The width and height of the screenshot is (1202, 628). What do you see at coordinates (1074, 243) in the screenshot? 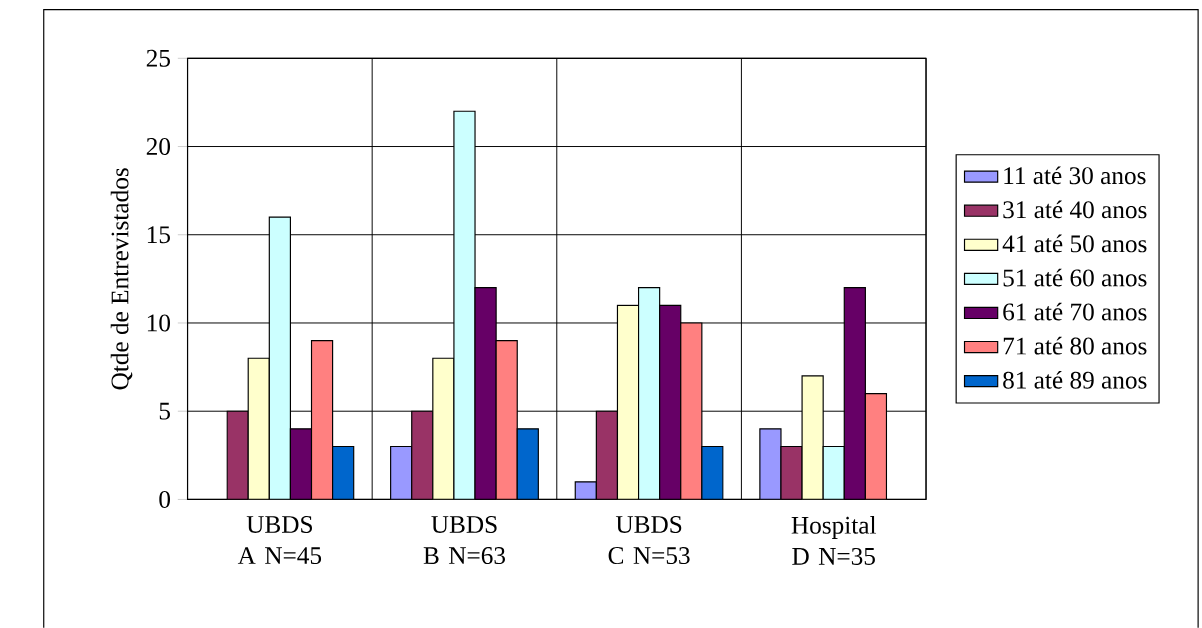
I see `legend-label: 41 até 50 anos` at bounding box center [1074, 243].